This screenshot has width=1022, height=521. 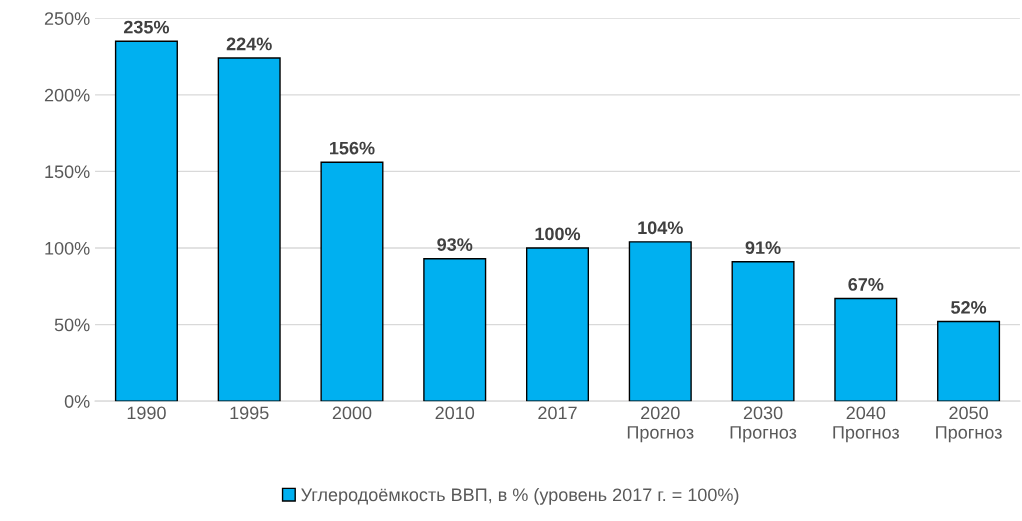 I want to click on y-tick-label: 0%, so click(x=77, y=401).